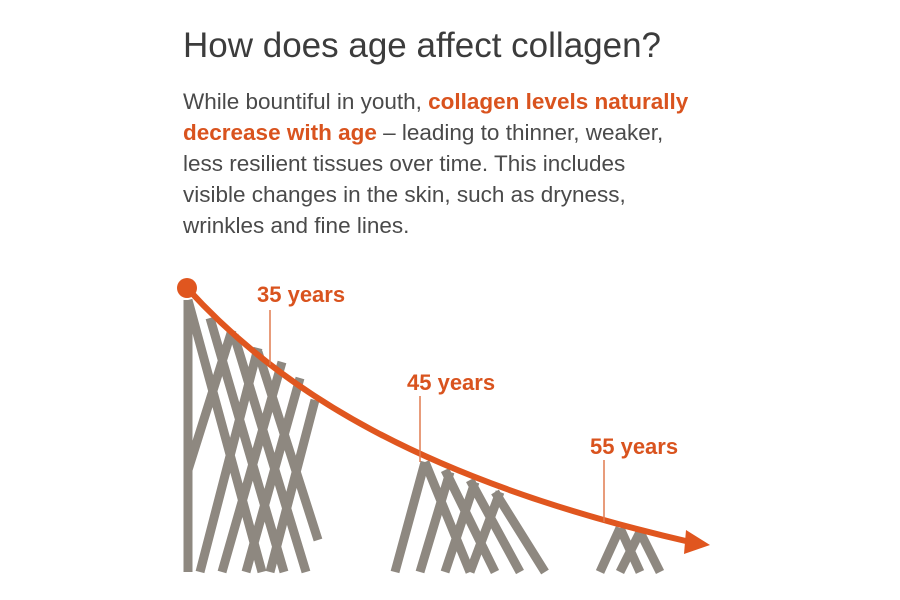  What do you see at coordinates (422, 45) in the screenshot?
I see `title: How does age affect collagen?` at bounding box center [422, 45].